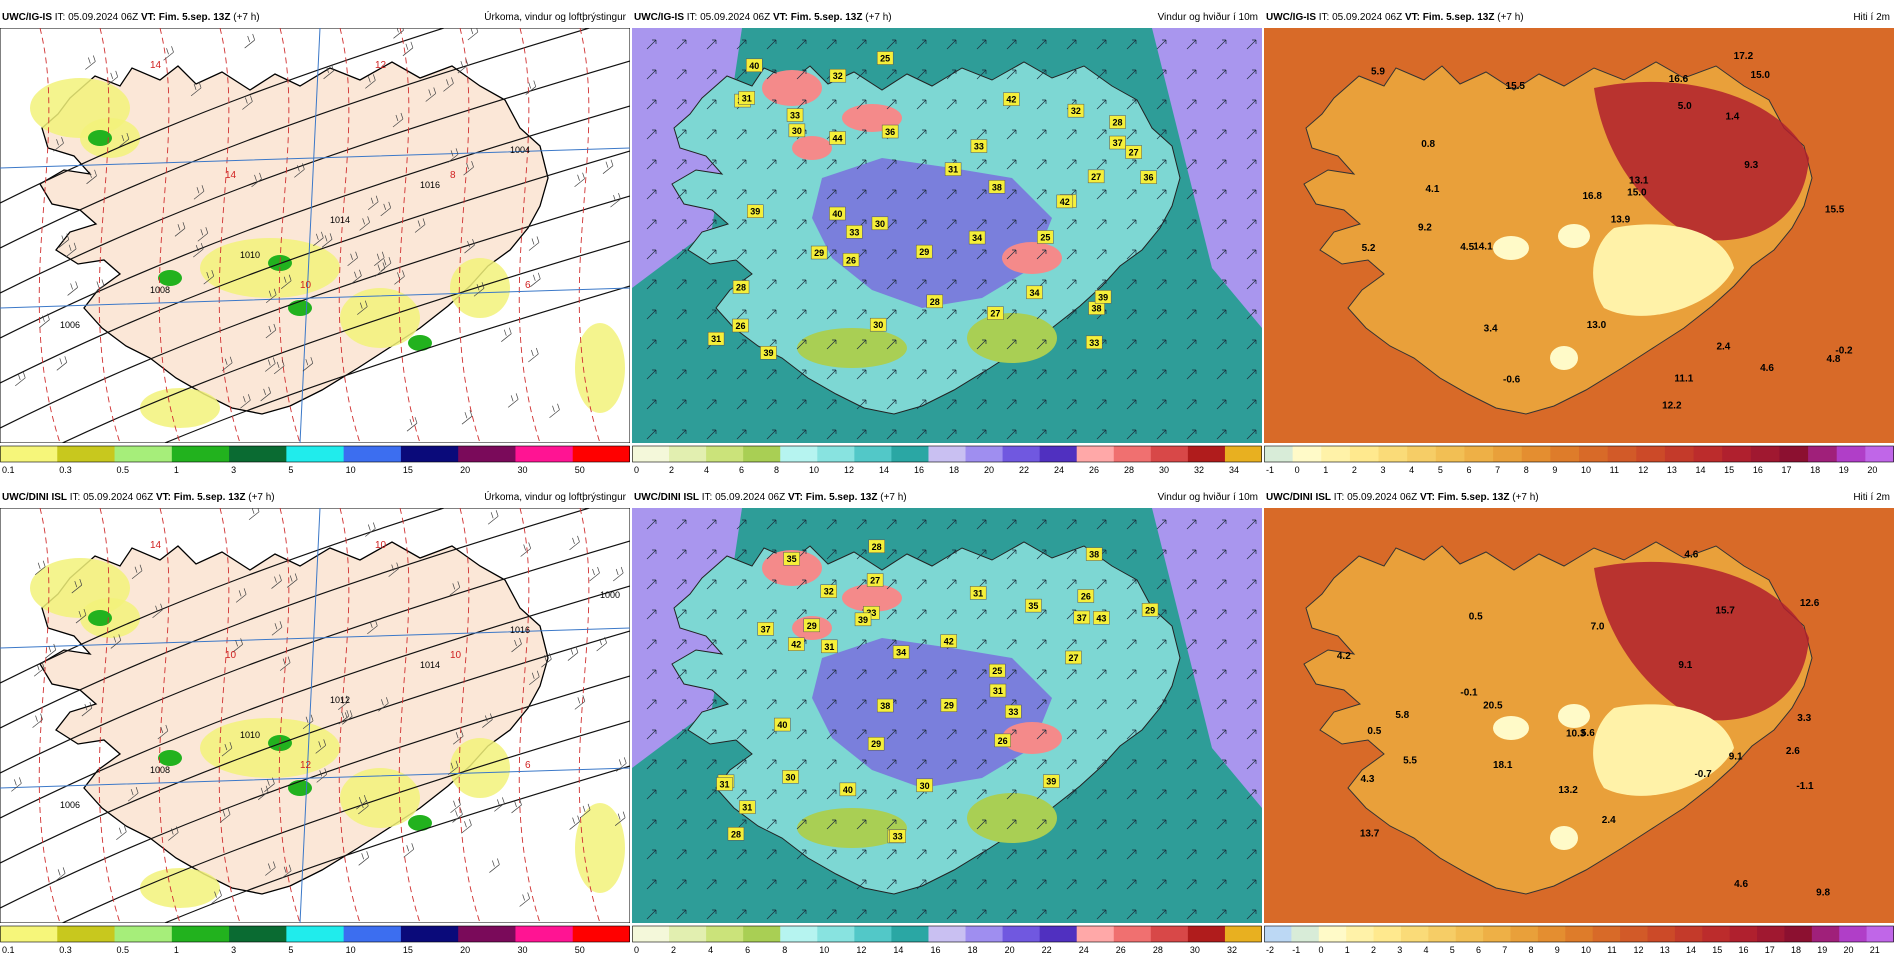 Image resolution: width=1900 pixels, height=960 pixels. What do you see at coordinates (1823, 893) in the screenshot?
I see `temp-value: 9.8` at bounding box center [1823, 893].